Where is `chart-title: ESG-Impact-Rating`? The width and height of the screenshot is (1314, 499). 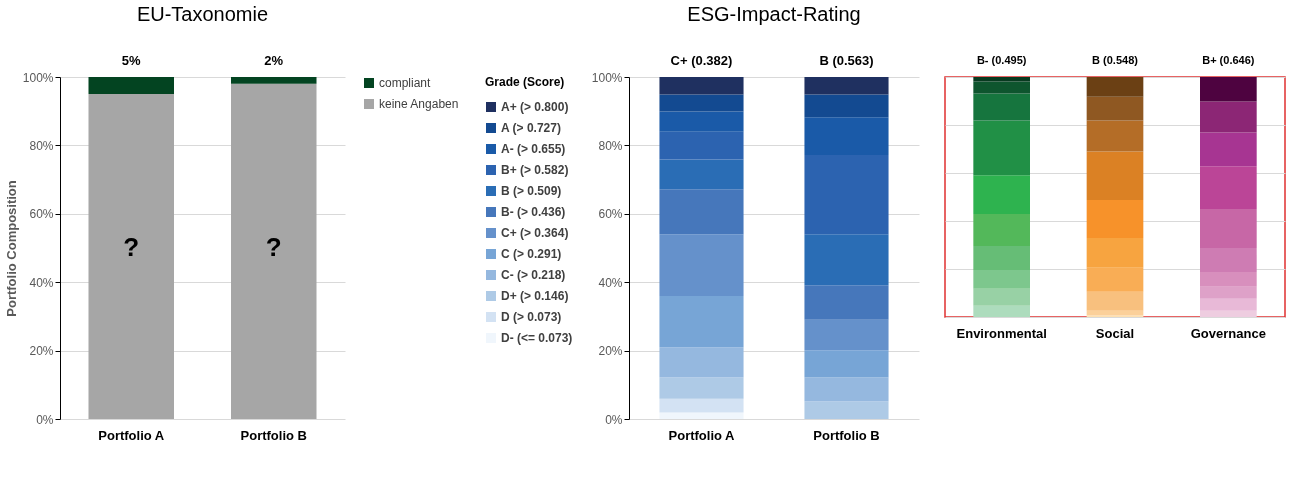
chart-title: ESG-Impact-Rating is located at coordinates (774, 14).